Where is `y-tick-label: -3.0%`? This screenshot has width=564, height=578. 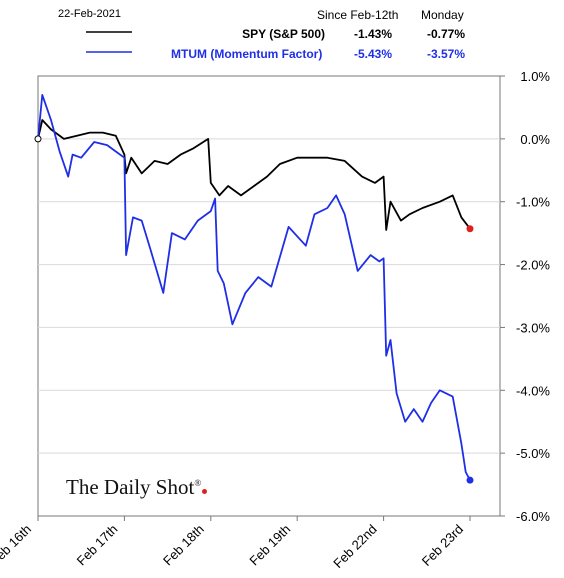 y-tick-label: -3.0% is located at coordinates (533, 327).